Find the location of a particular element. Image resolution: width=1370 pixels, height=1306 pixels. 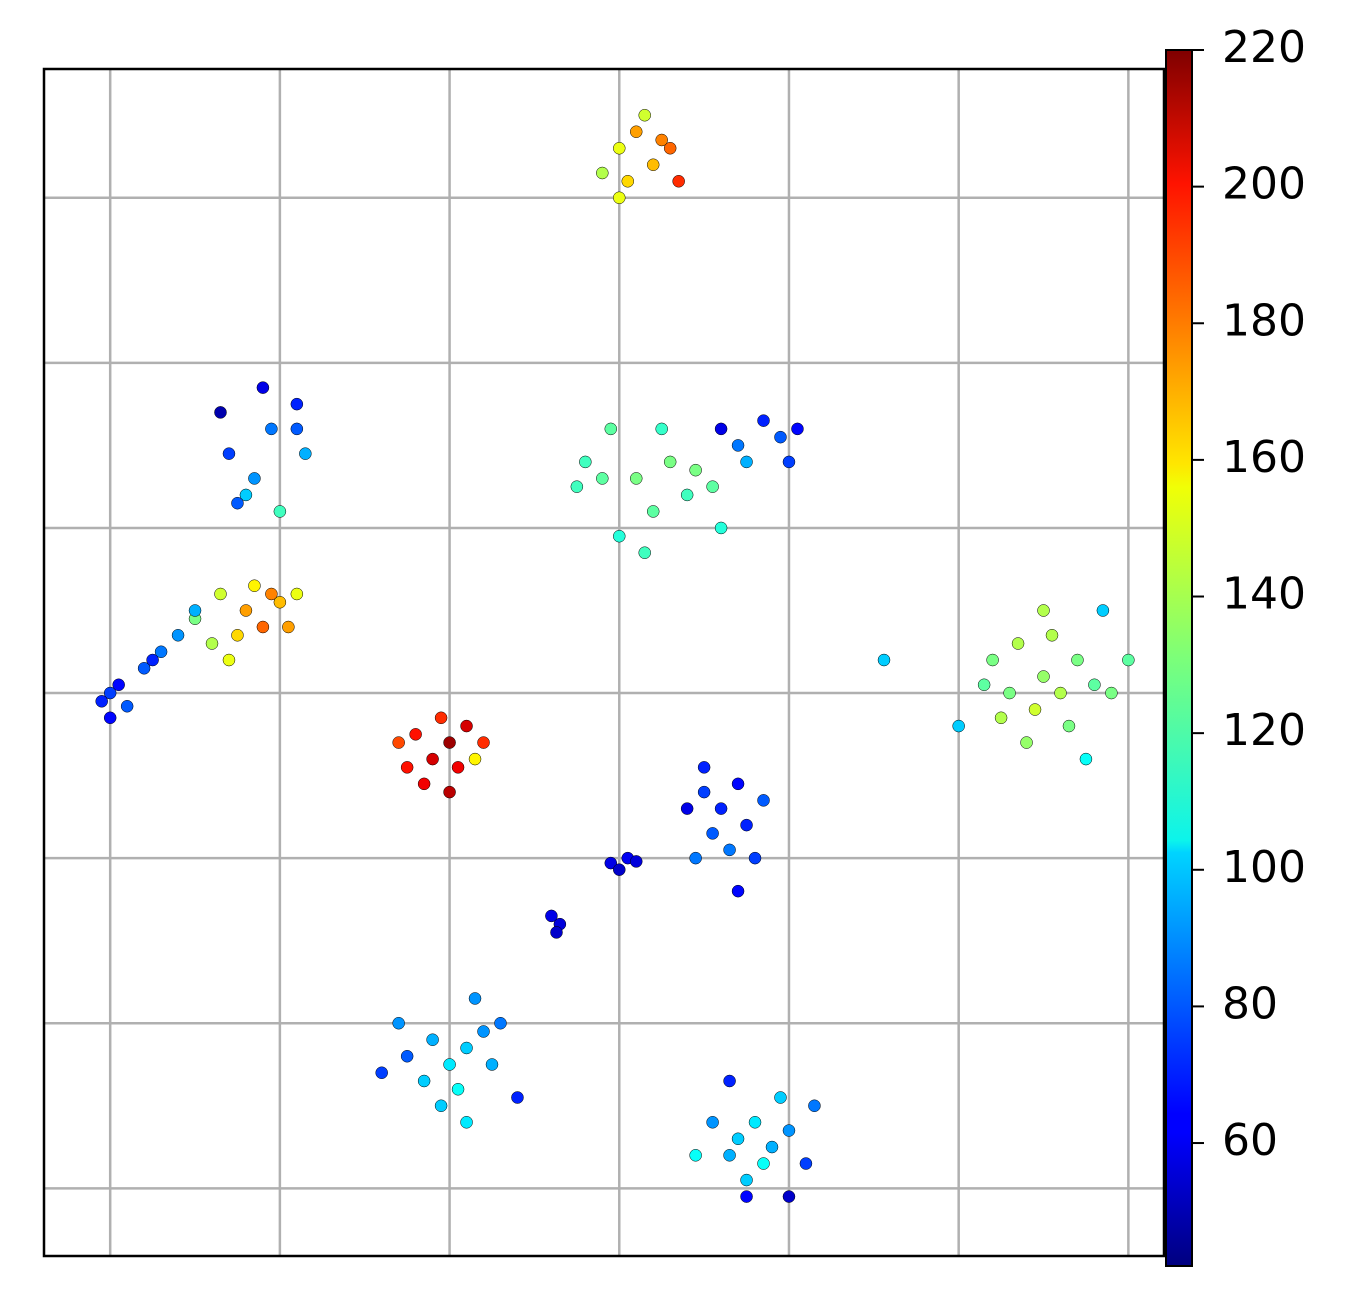

colorbar-tick-label: 200 is located at coordinates (1264, 184).